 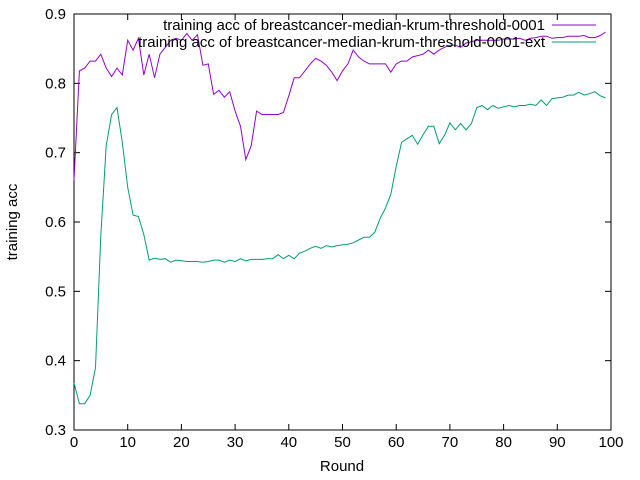 I want to click on y-tick-label: 0.9, so click(x=55, y=14).